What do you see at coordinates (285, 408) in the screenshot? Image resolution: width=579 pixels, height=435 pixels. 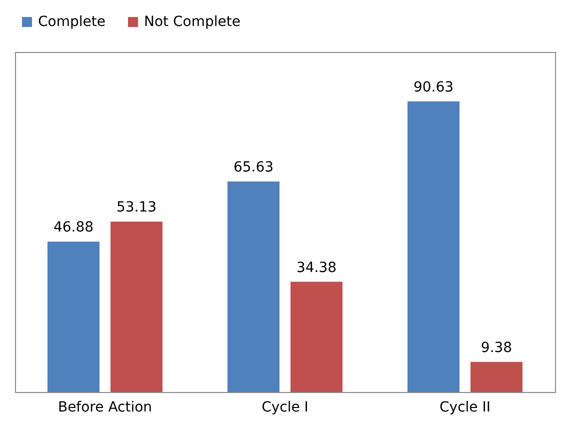 I see `x-tick-label: Cycle I` at bounding box center [285, 408].